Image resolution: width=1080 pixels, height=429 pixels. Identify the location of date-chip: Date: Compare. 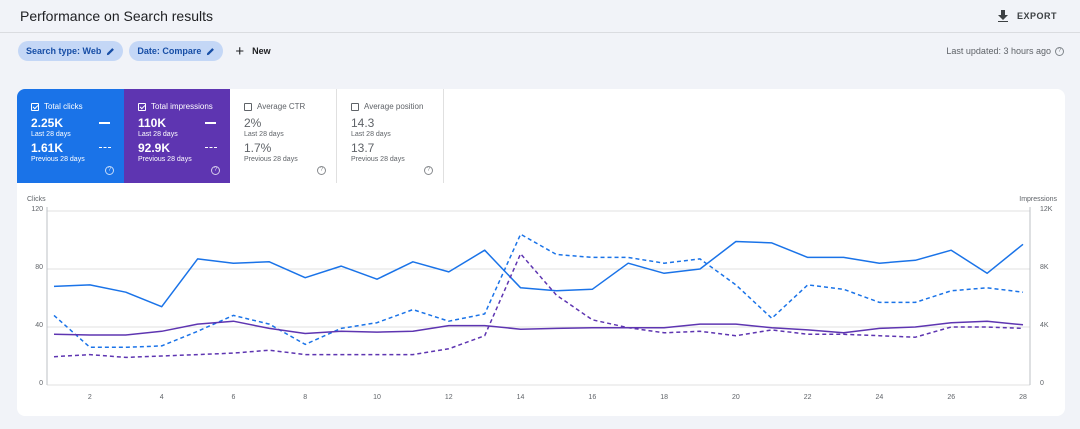
(176, 51).